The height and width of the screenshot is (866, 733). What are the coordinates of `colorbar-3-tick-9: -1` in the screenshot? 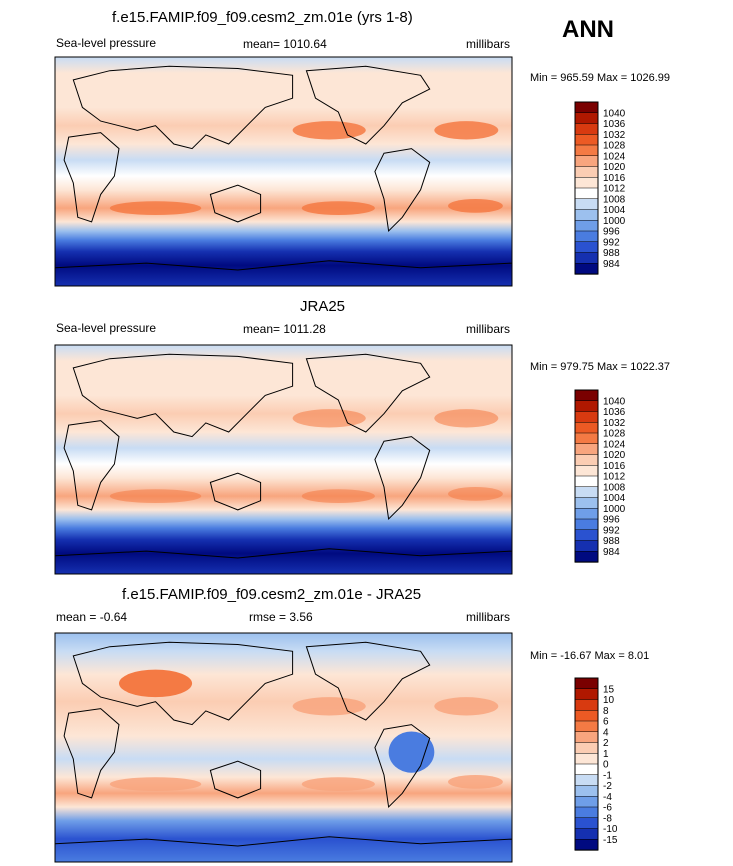 It's located at (607, 775).